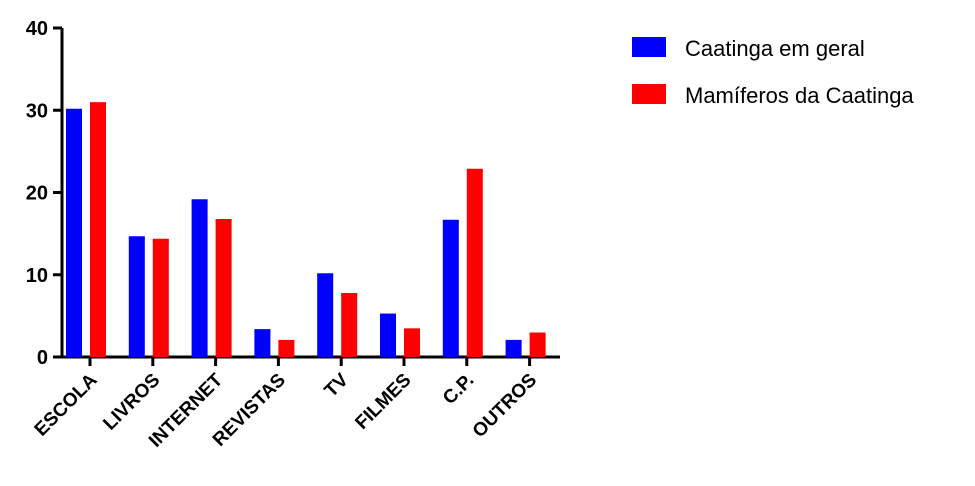 This screenshot has width=975, height=486. I want to click on x-tick-label: FILMES, so click(383, 402).